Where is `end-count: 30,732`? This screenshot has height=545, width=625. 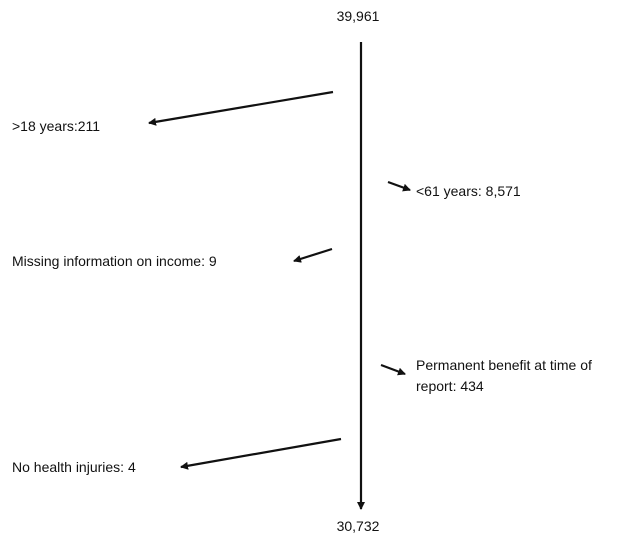
end-count: 30,732 is located at coordinates (358, 526).